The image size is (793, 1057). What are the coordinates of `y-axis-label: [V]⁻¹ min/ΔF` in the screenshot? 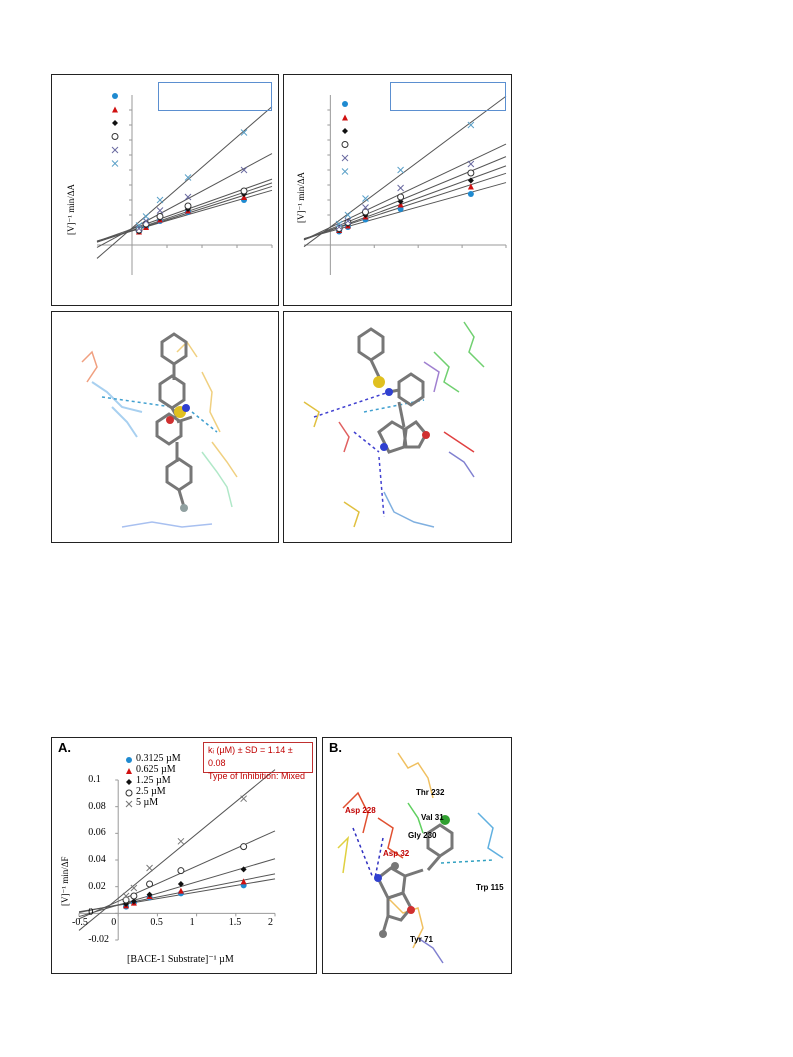 It's located at (65, 881).